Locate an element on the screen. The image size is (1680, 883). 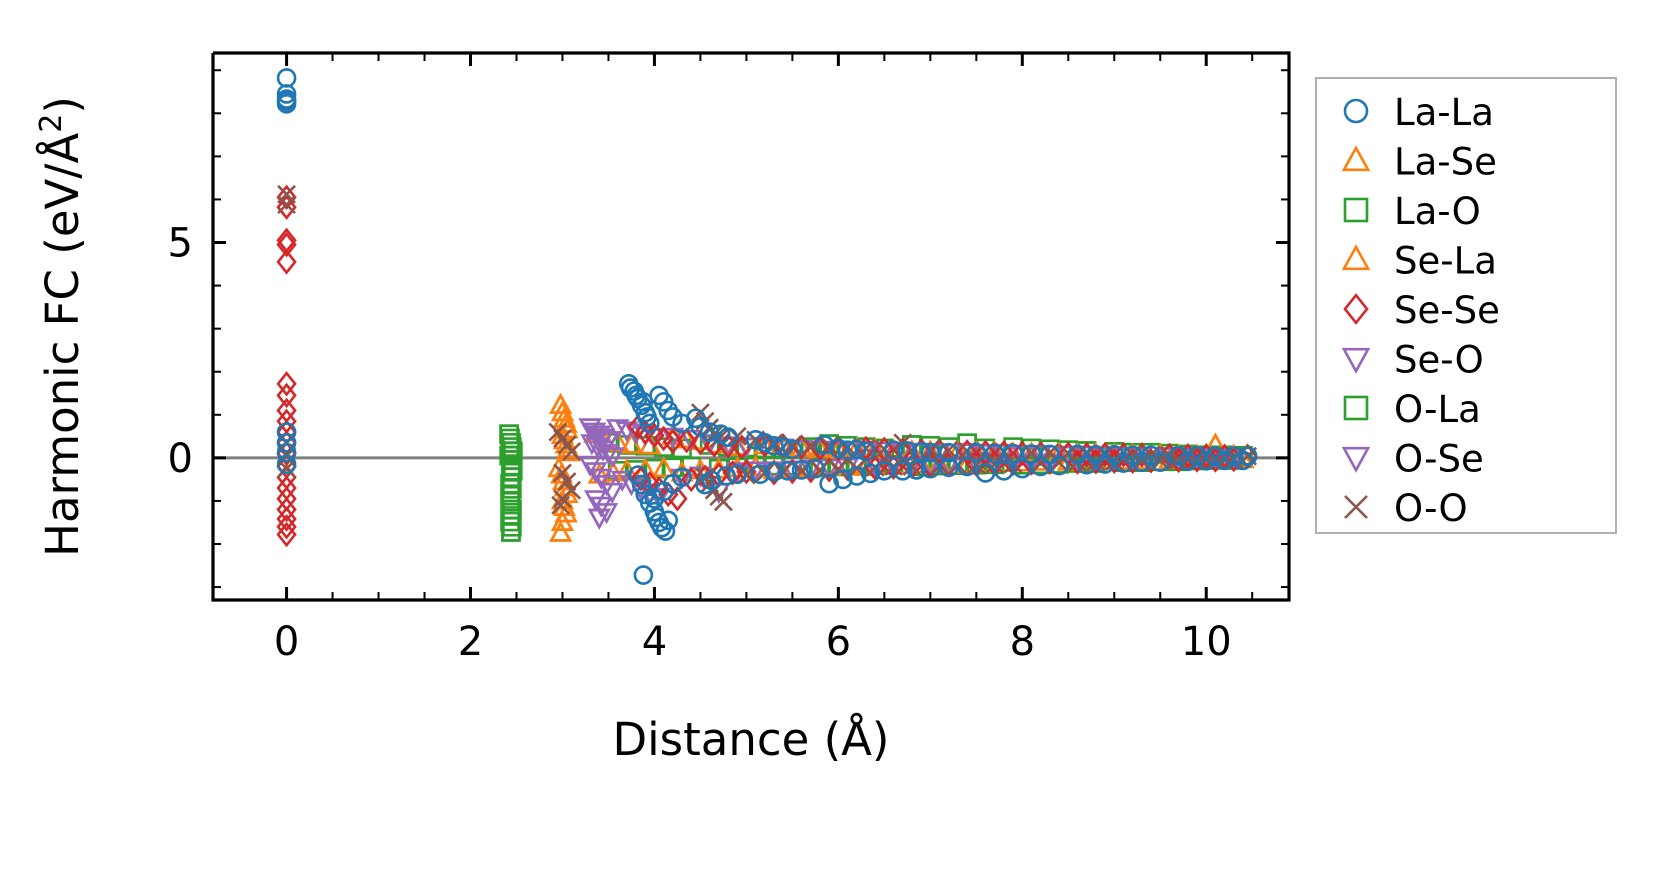
legend-label: Se-O is located at coordinates (1439, 360).